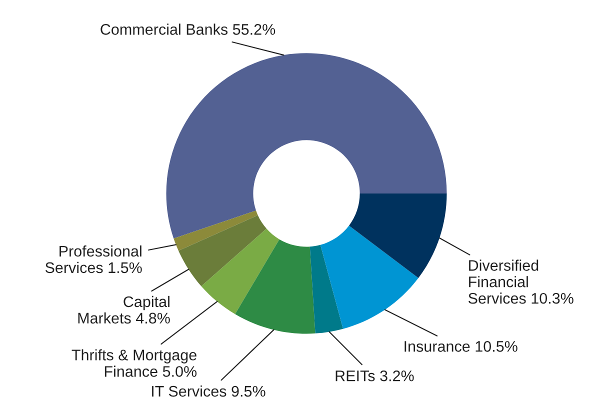  Describe the element at coordinates (461, 346) in the screenshot. I see `slice-label: Insurance 10.5%` at that location.